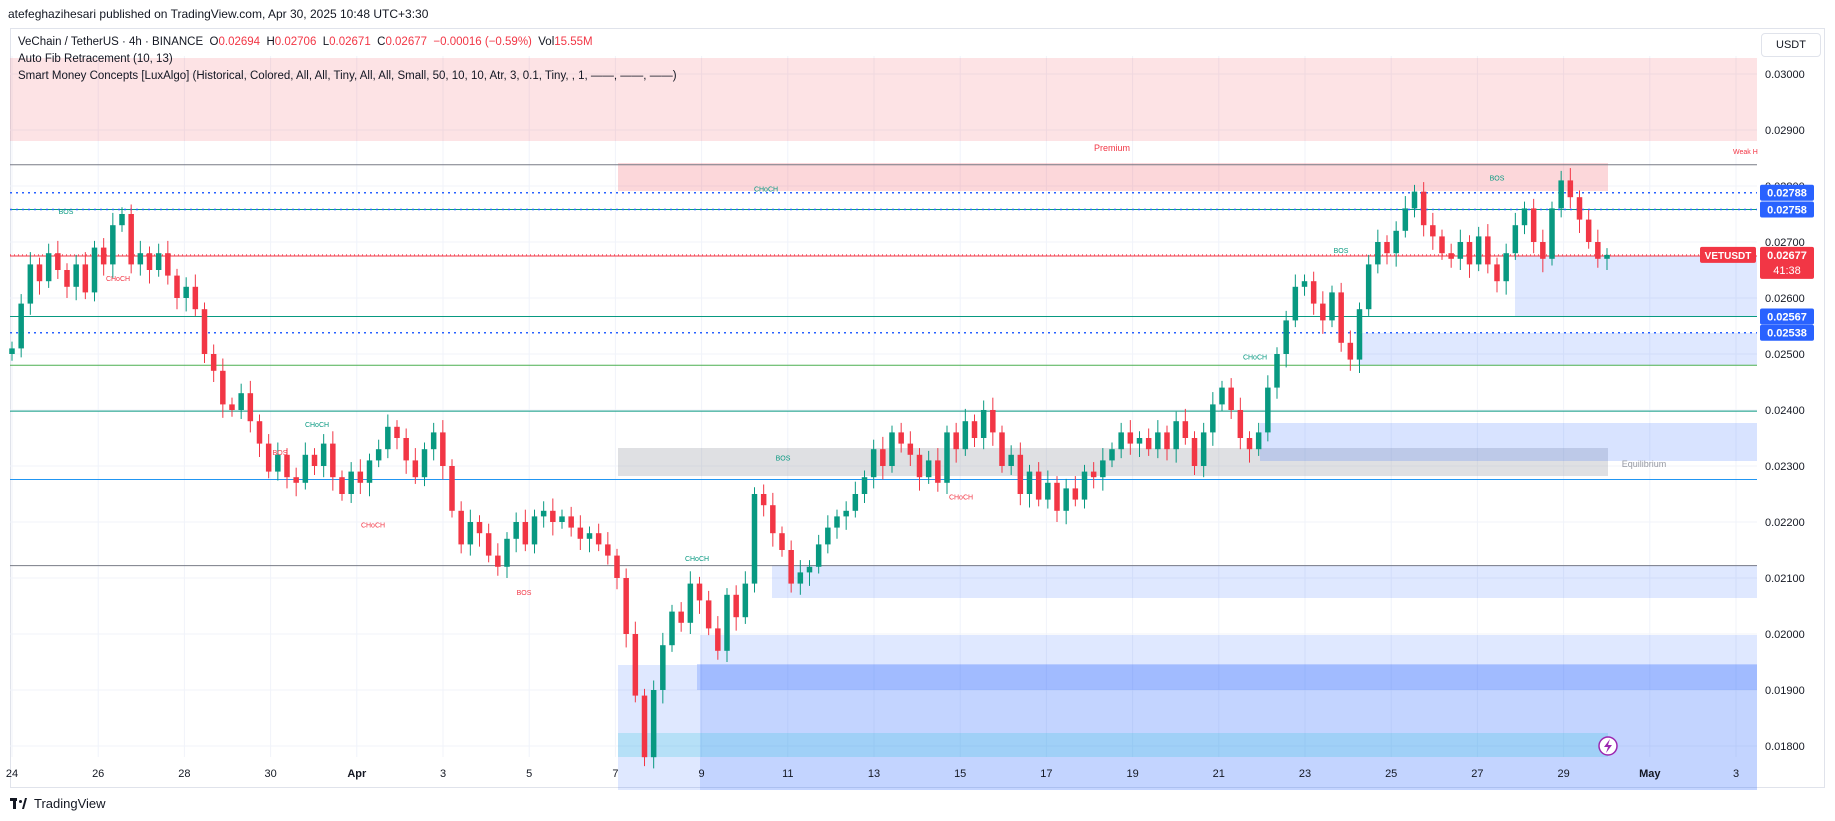 This screenshot has width=1835, height=821. Describe the element at coordinates (214, 42) in the screenshot. I see `open-label: O` at that location.